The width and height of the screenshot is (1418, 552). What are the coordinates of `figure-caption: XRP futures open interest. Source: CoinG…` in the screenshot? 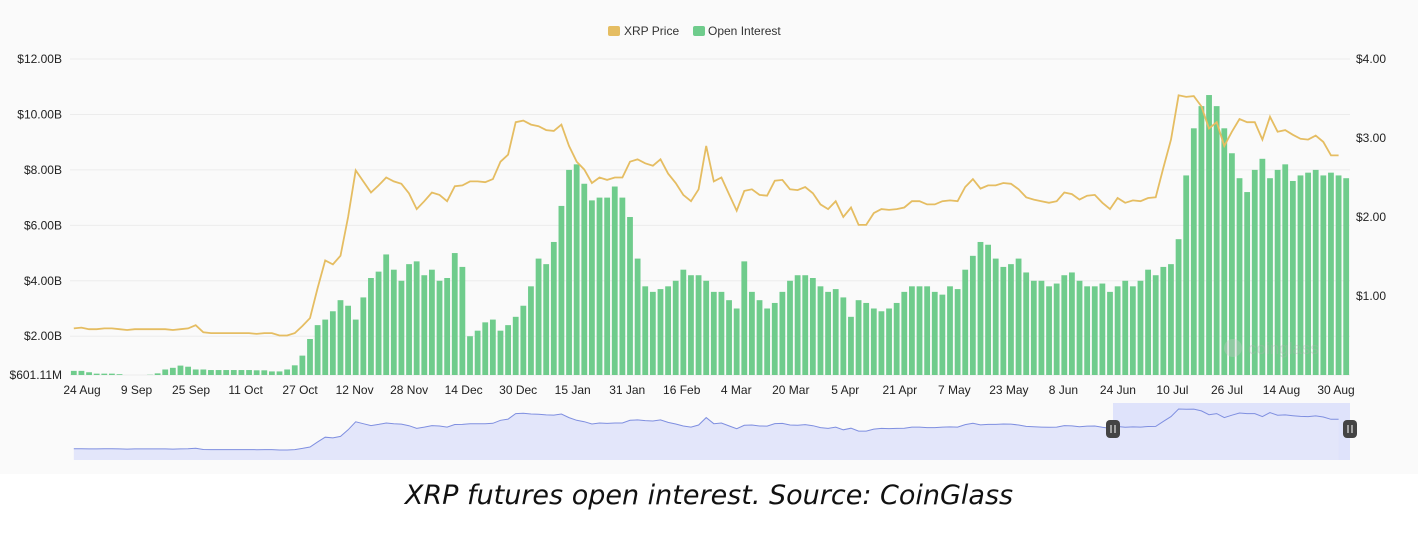 It's located at (709, 495).